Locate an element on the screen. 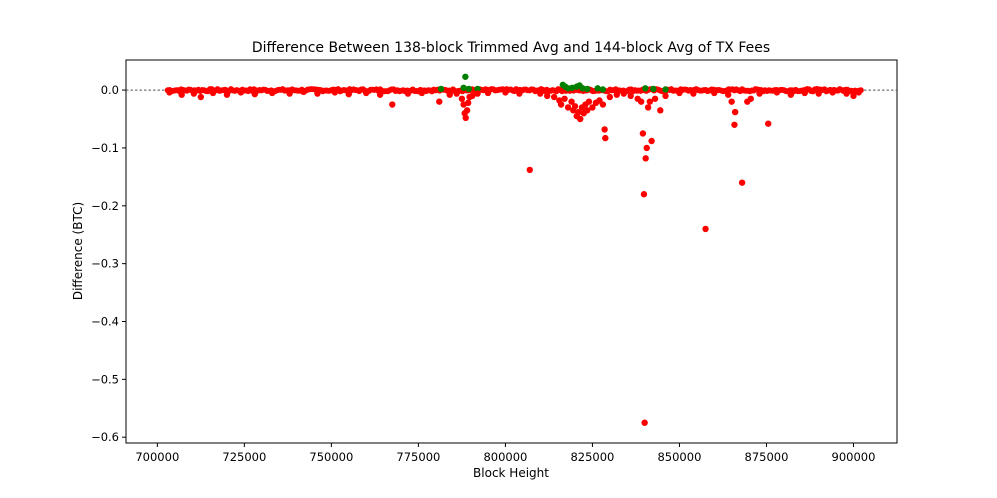  x-tick-label: 875000 is located at coordinates (767, 457).